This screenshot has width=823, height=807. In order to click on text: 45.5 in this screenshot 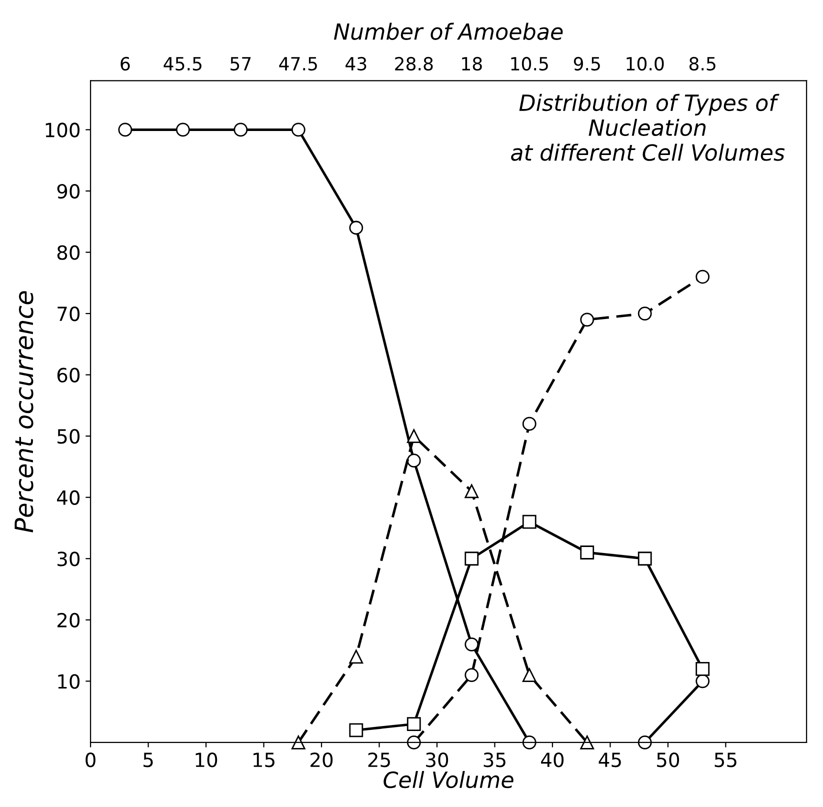, I will do `click(183, 64)`.